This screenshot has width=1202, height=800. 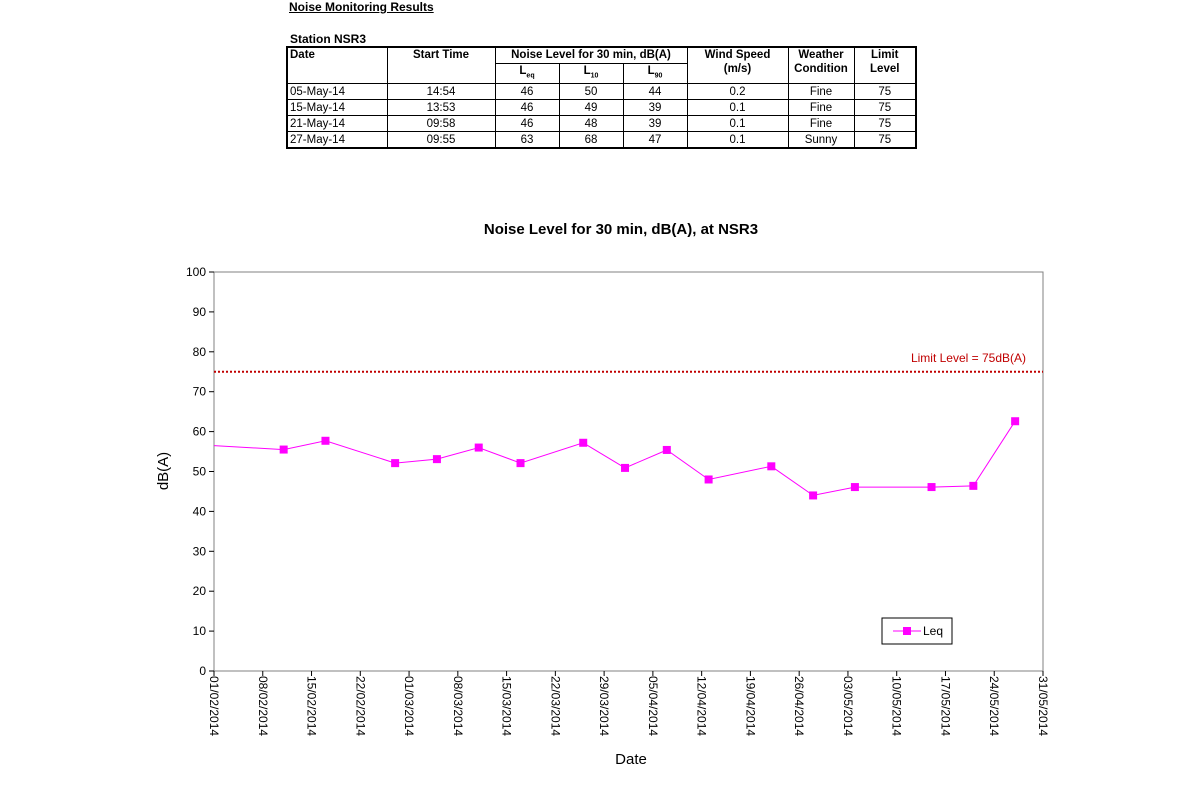 I want to click on table-row: 15-May-14 13:53 46 49 39 0.1 Fine 75, so click(x=601, y=108).